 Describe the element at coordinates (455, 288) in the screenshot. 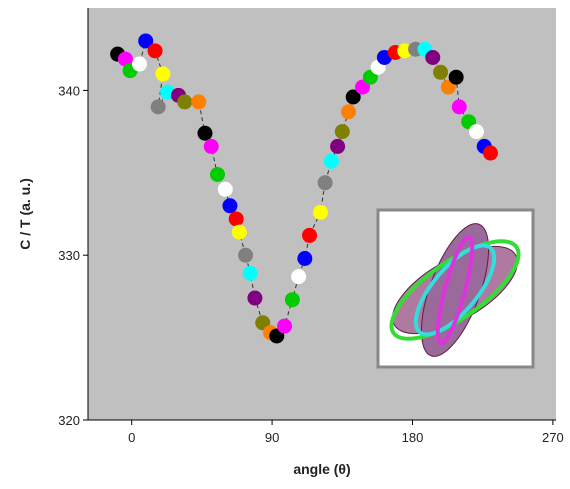

I see `inset-image` at that location.